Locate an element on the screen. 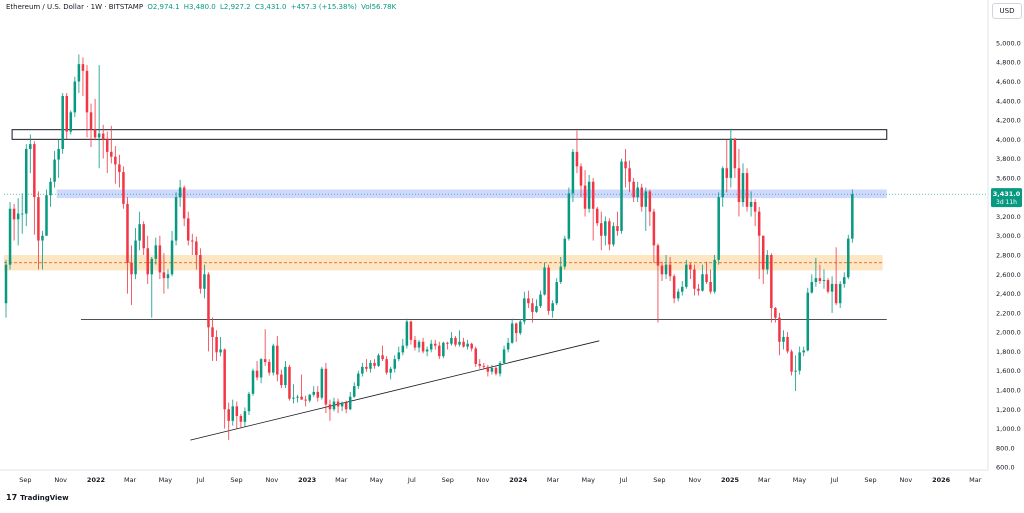 Image resolution: width=1024 pixels, height=513 pixels. price-tick-label: 2,200.0 is located at coordinates (1008, 313).